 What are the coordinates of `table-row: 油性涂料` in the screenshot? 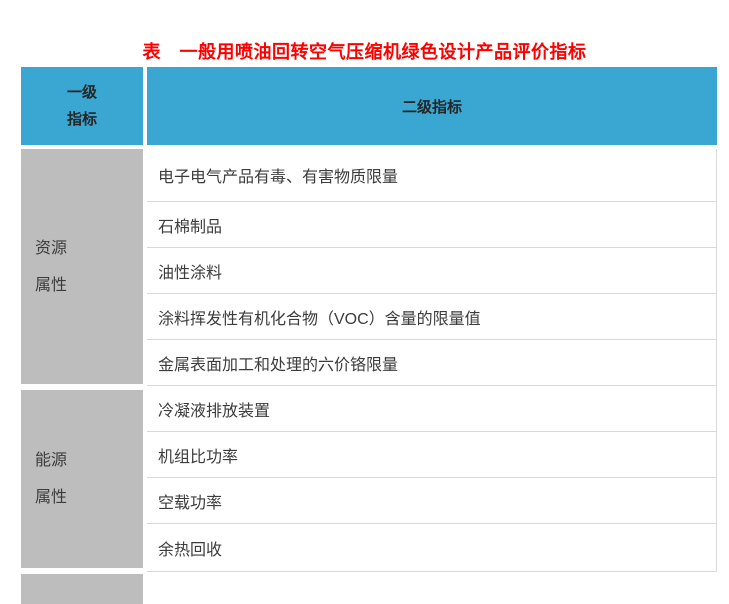 It's located at (432, 271).